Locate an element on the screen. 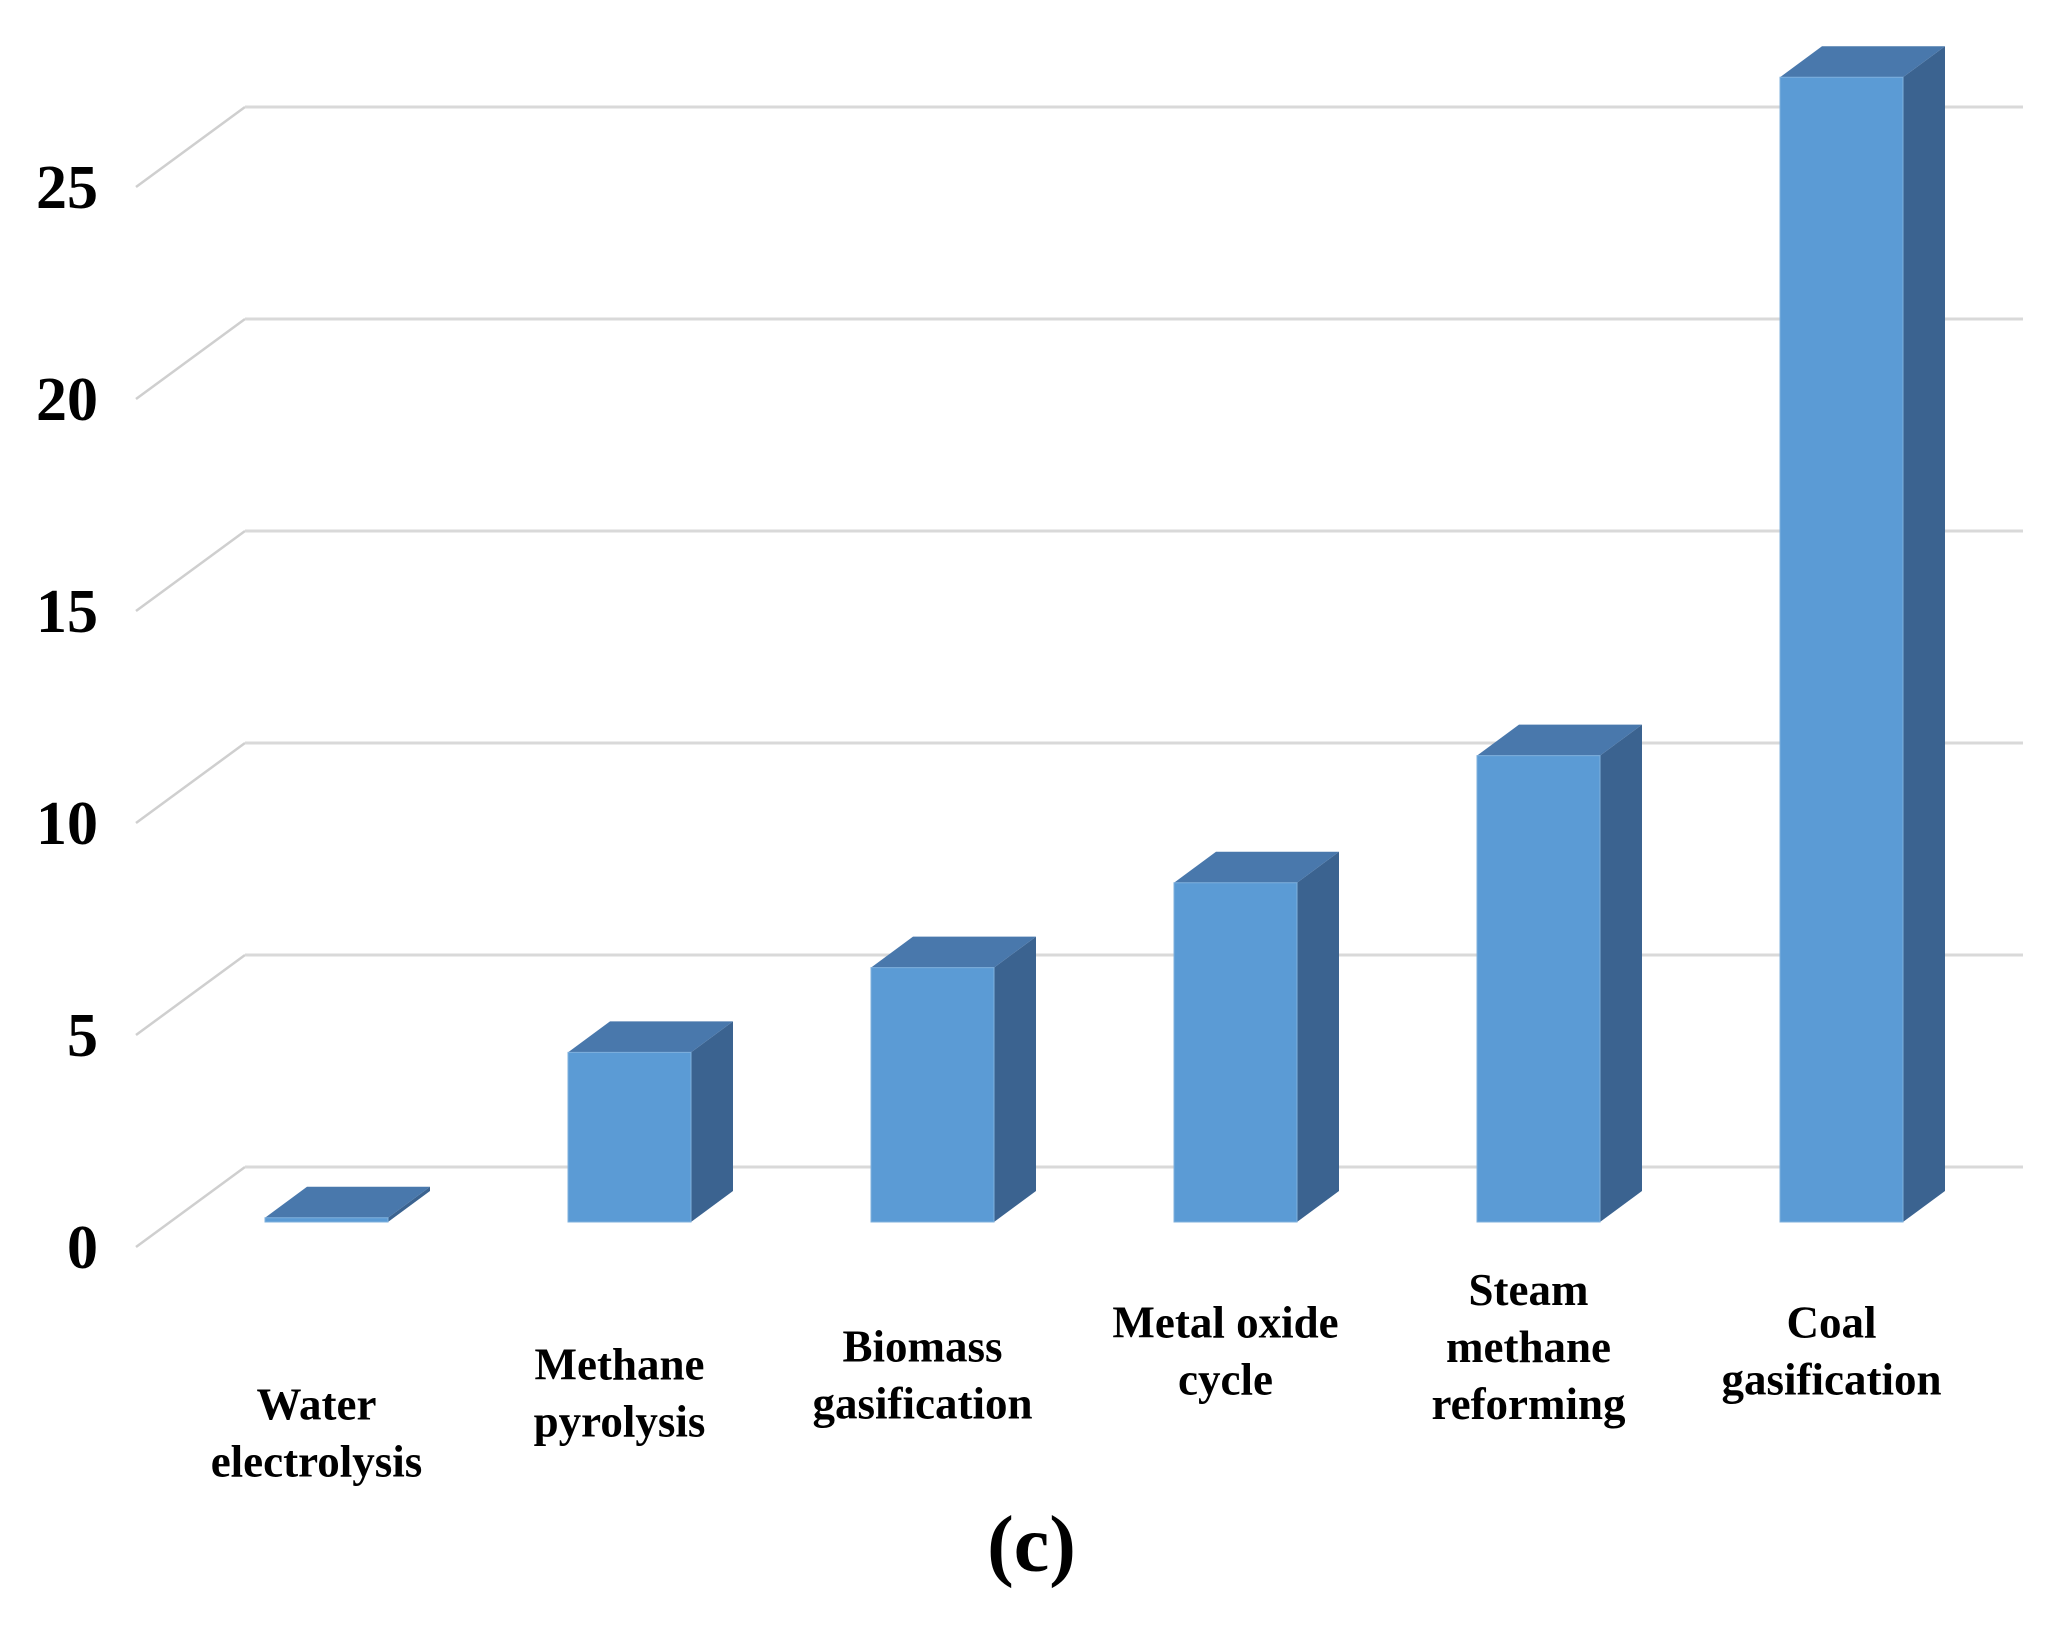  bar-side-face-steam-methane-reforming is located at coordinates (1621, 973).